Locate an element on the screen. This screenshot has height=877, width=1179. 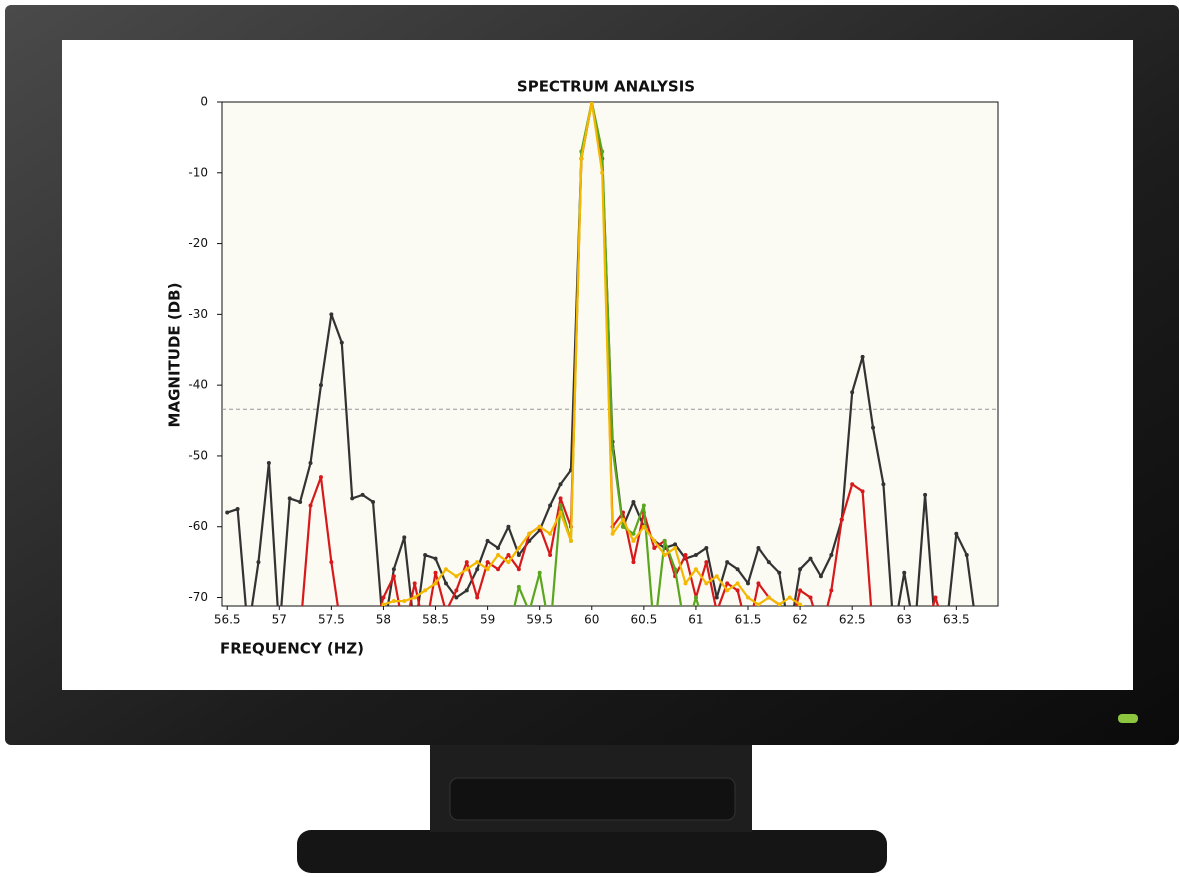
y-tick-label: -40 is located at coordinates (198, 385).